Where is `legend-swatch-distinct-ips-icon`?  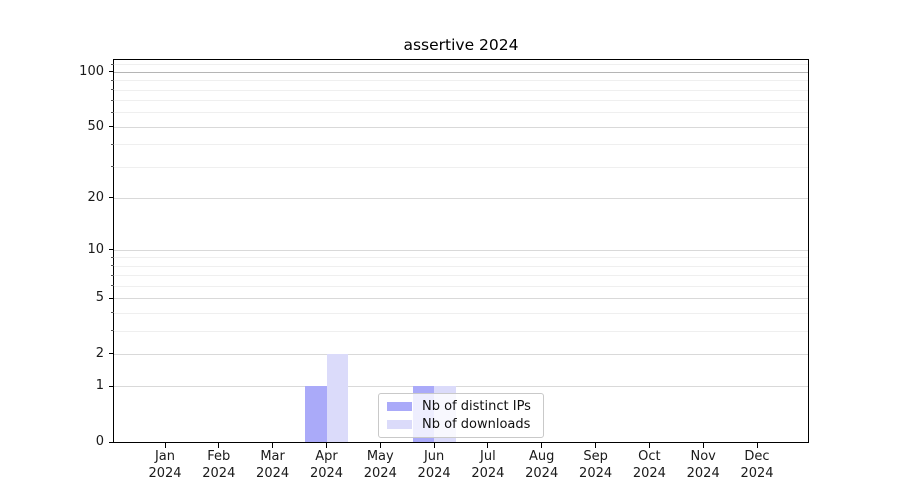 legend-swatch-distinct-ips-icon is located at coordinates (399, 407).